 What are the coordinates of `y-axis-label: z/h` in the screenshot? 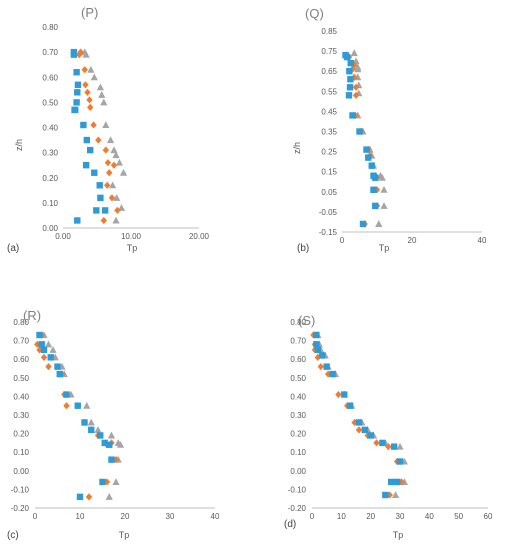 It's located at (19, 145).